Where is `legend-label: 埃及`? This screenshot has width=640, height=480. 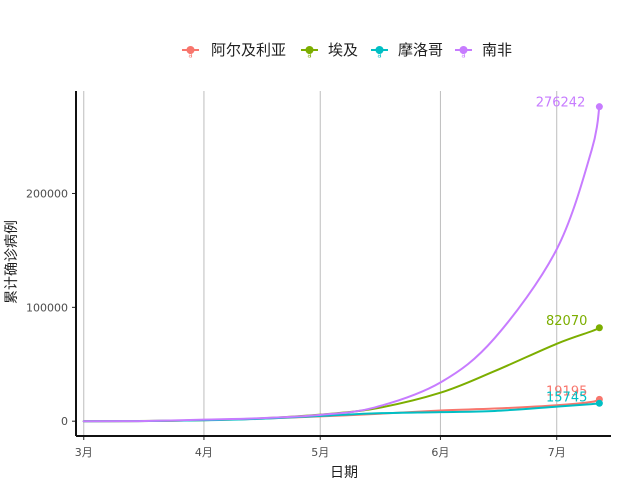 legend-label: 埃及 is located at coordinates (343, 50).